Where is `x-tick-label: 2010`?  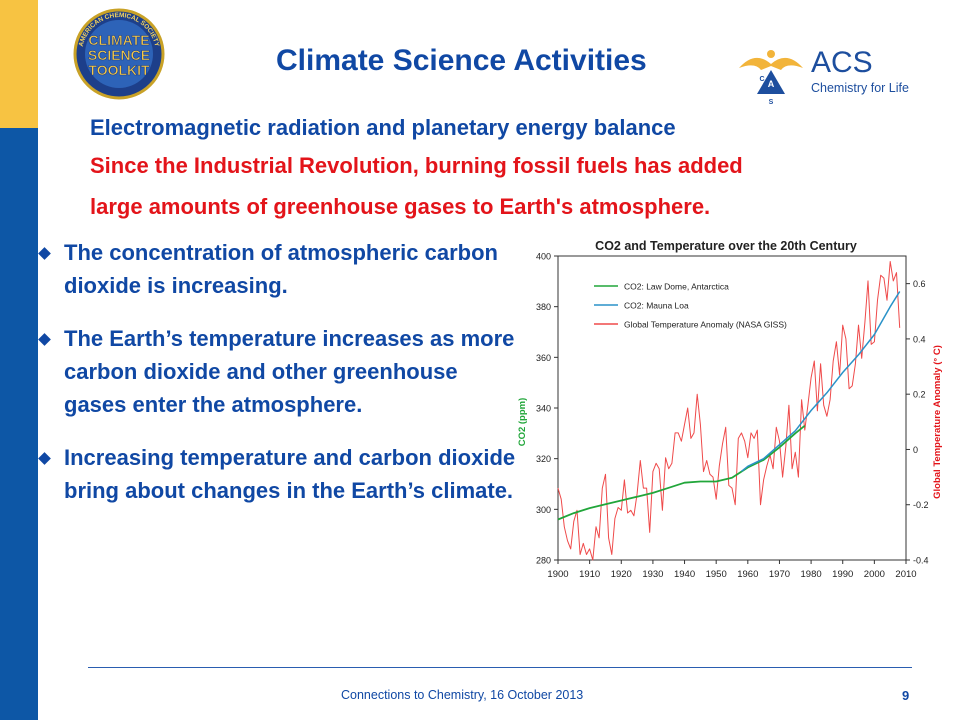
x-tick-label: 2010 is located at coordinates (905, 574).